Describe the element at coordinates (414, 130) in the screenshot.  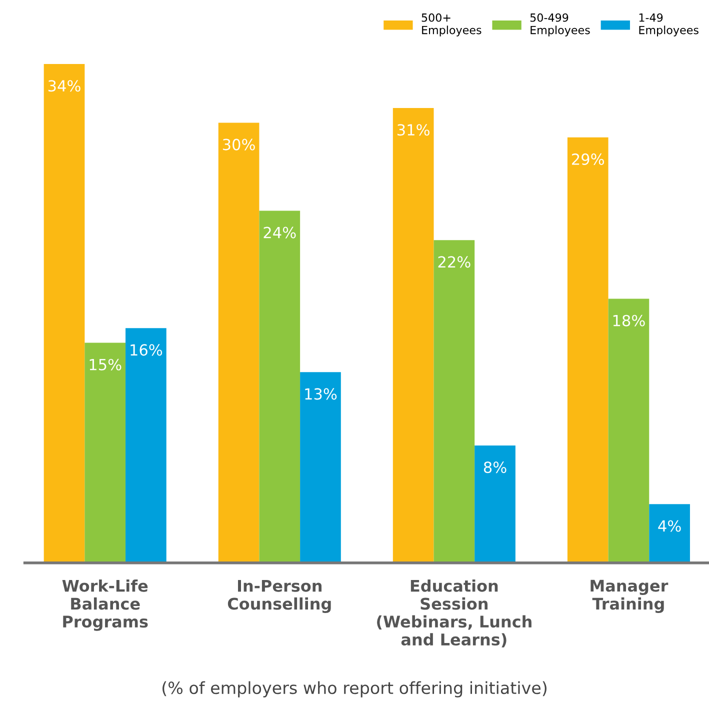
I see `data-label: 31%` at that location.